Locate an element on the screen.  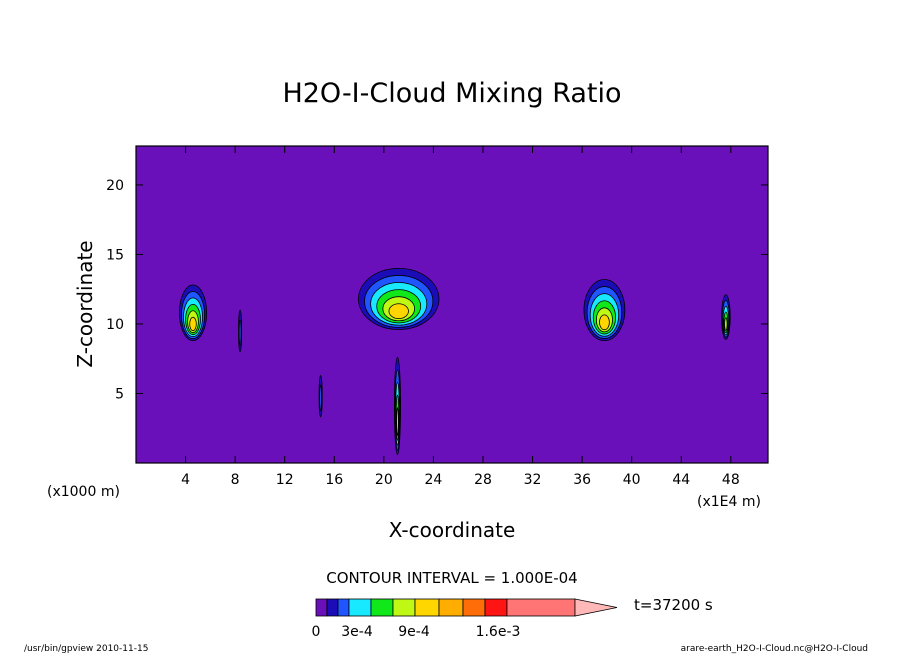
colorbar is located at coordinates (466, 607).